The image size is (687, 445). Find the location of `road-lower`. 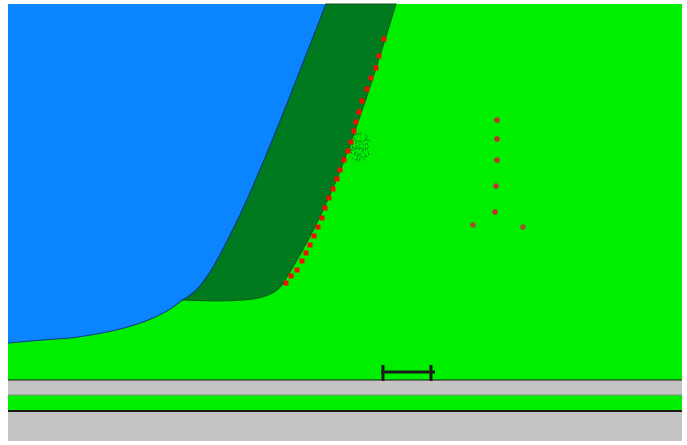

road-lower is located at coordinates (345, 426).